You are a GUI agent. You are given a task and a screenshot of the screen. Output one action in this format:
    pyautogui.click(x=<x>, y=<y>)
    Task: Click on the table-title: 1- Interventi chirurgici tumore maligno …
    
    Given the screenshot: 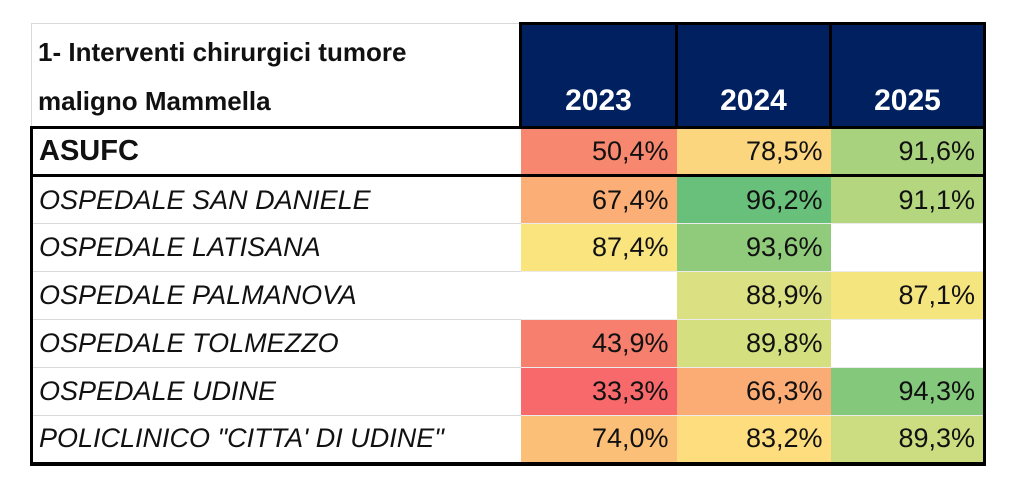 What is the action you would take?
    pyautogui.click(x=276, y=75)
    